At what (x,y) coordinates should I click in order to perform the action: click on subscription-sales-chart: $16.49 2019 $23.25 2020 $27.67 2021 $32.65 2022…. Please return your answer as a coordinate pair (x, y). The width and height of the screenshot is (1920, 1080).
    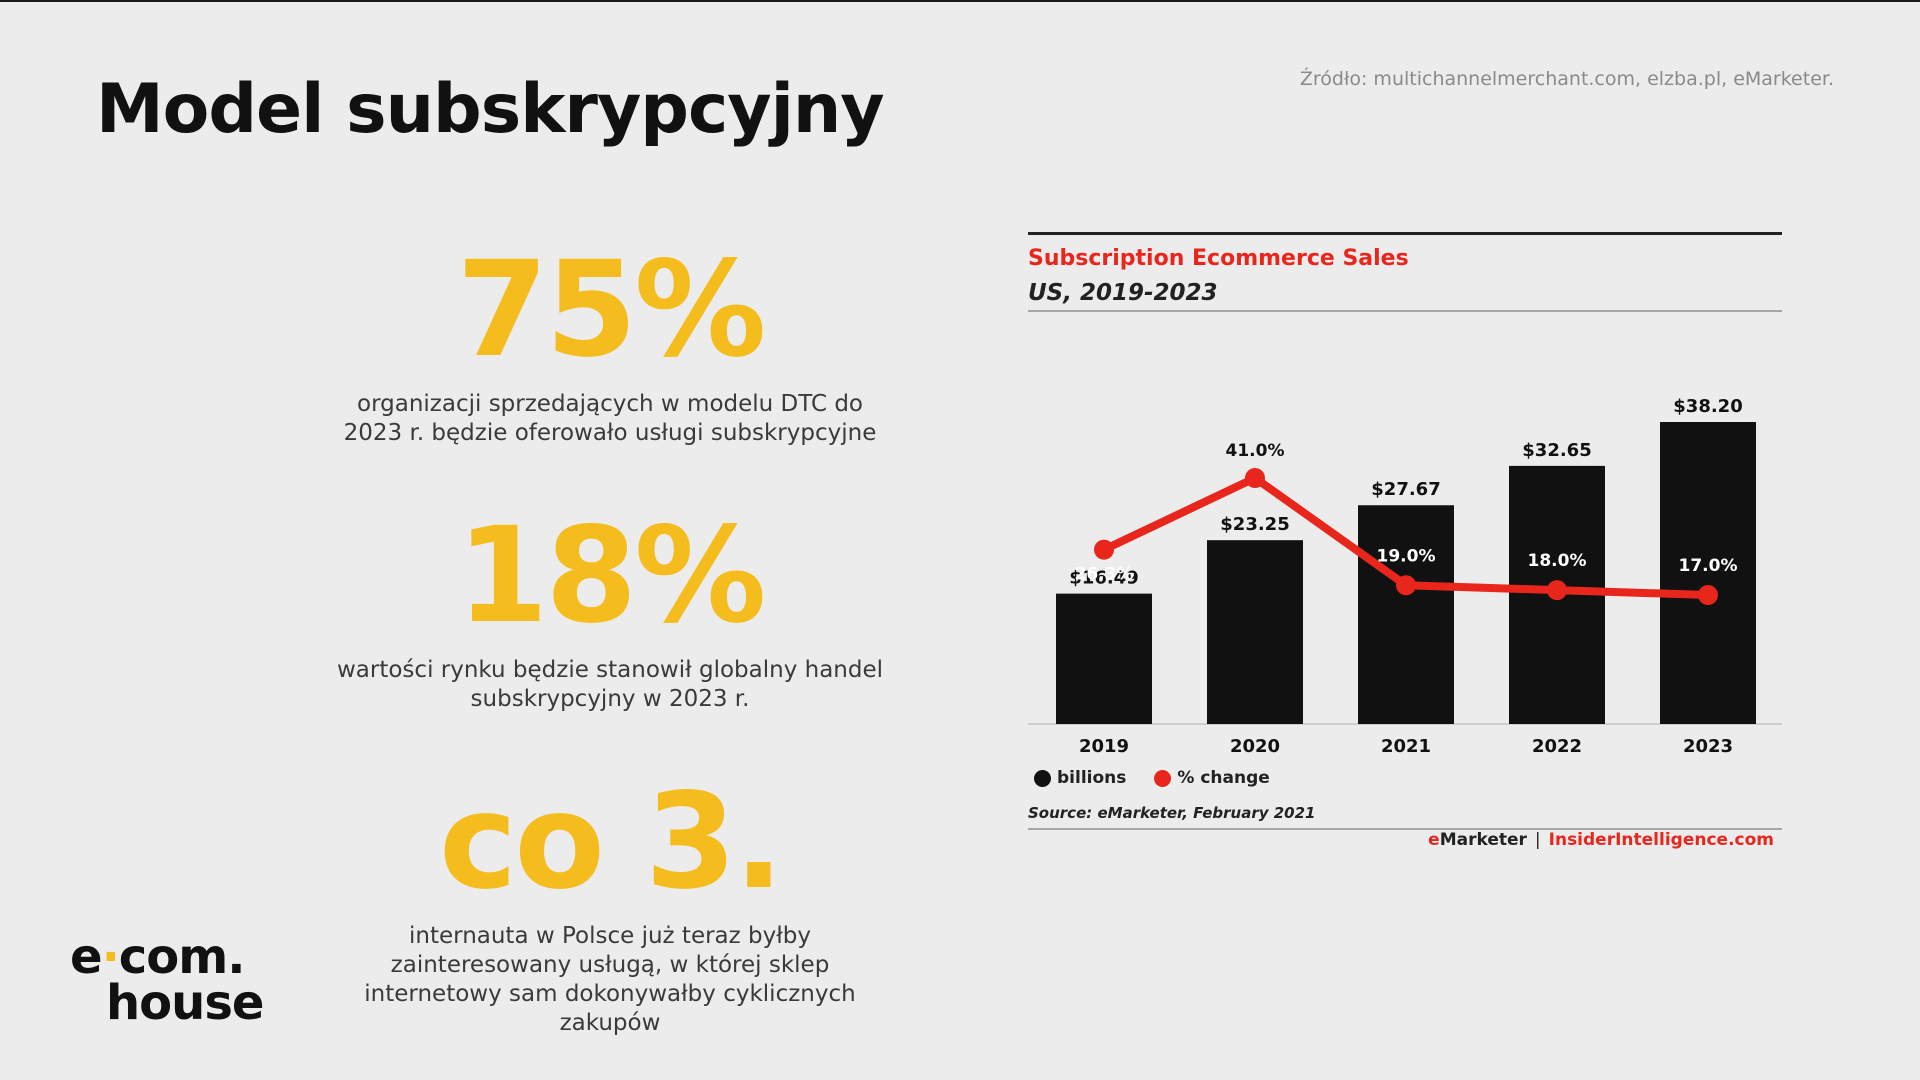
    Looking at the image, I should click on (1405, 576).